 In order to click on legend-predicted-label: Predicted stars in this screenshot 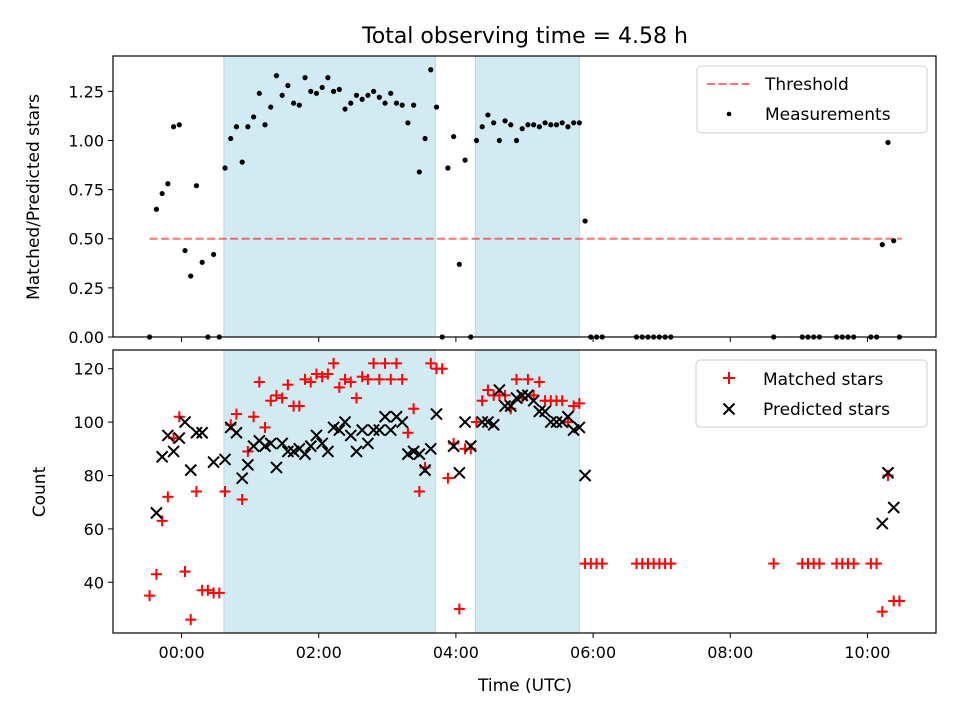, I will do `click(826, 410)`.